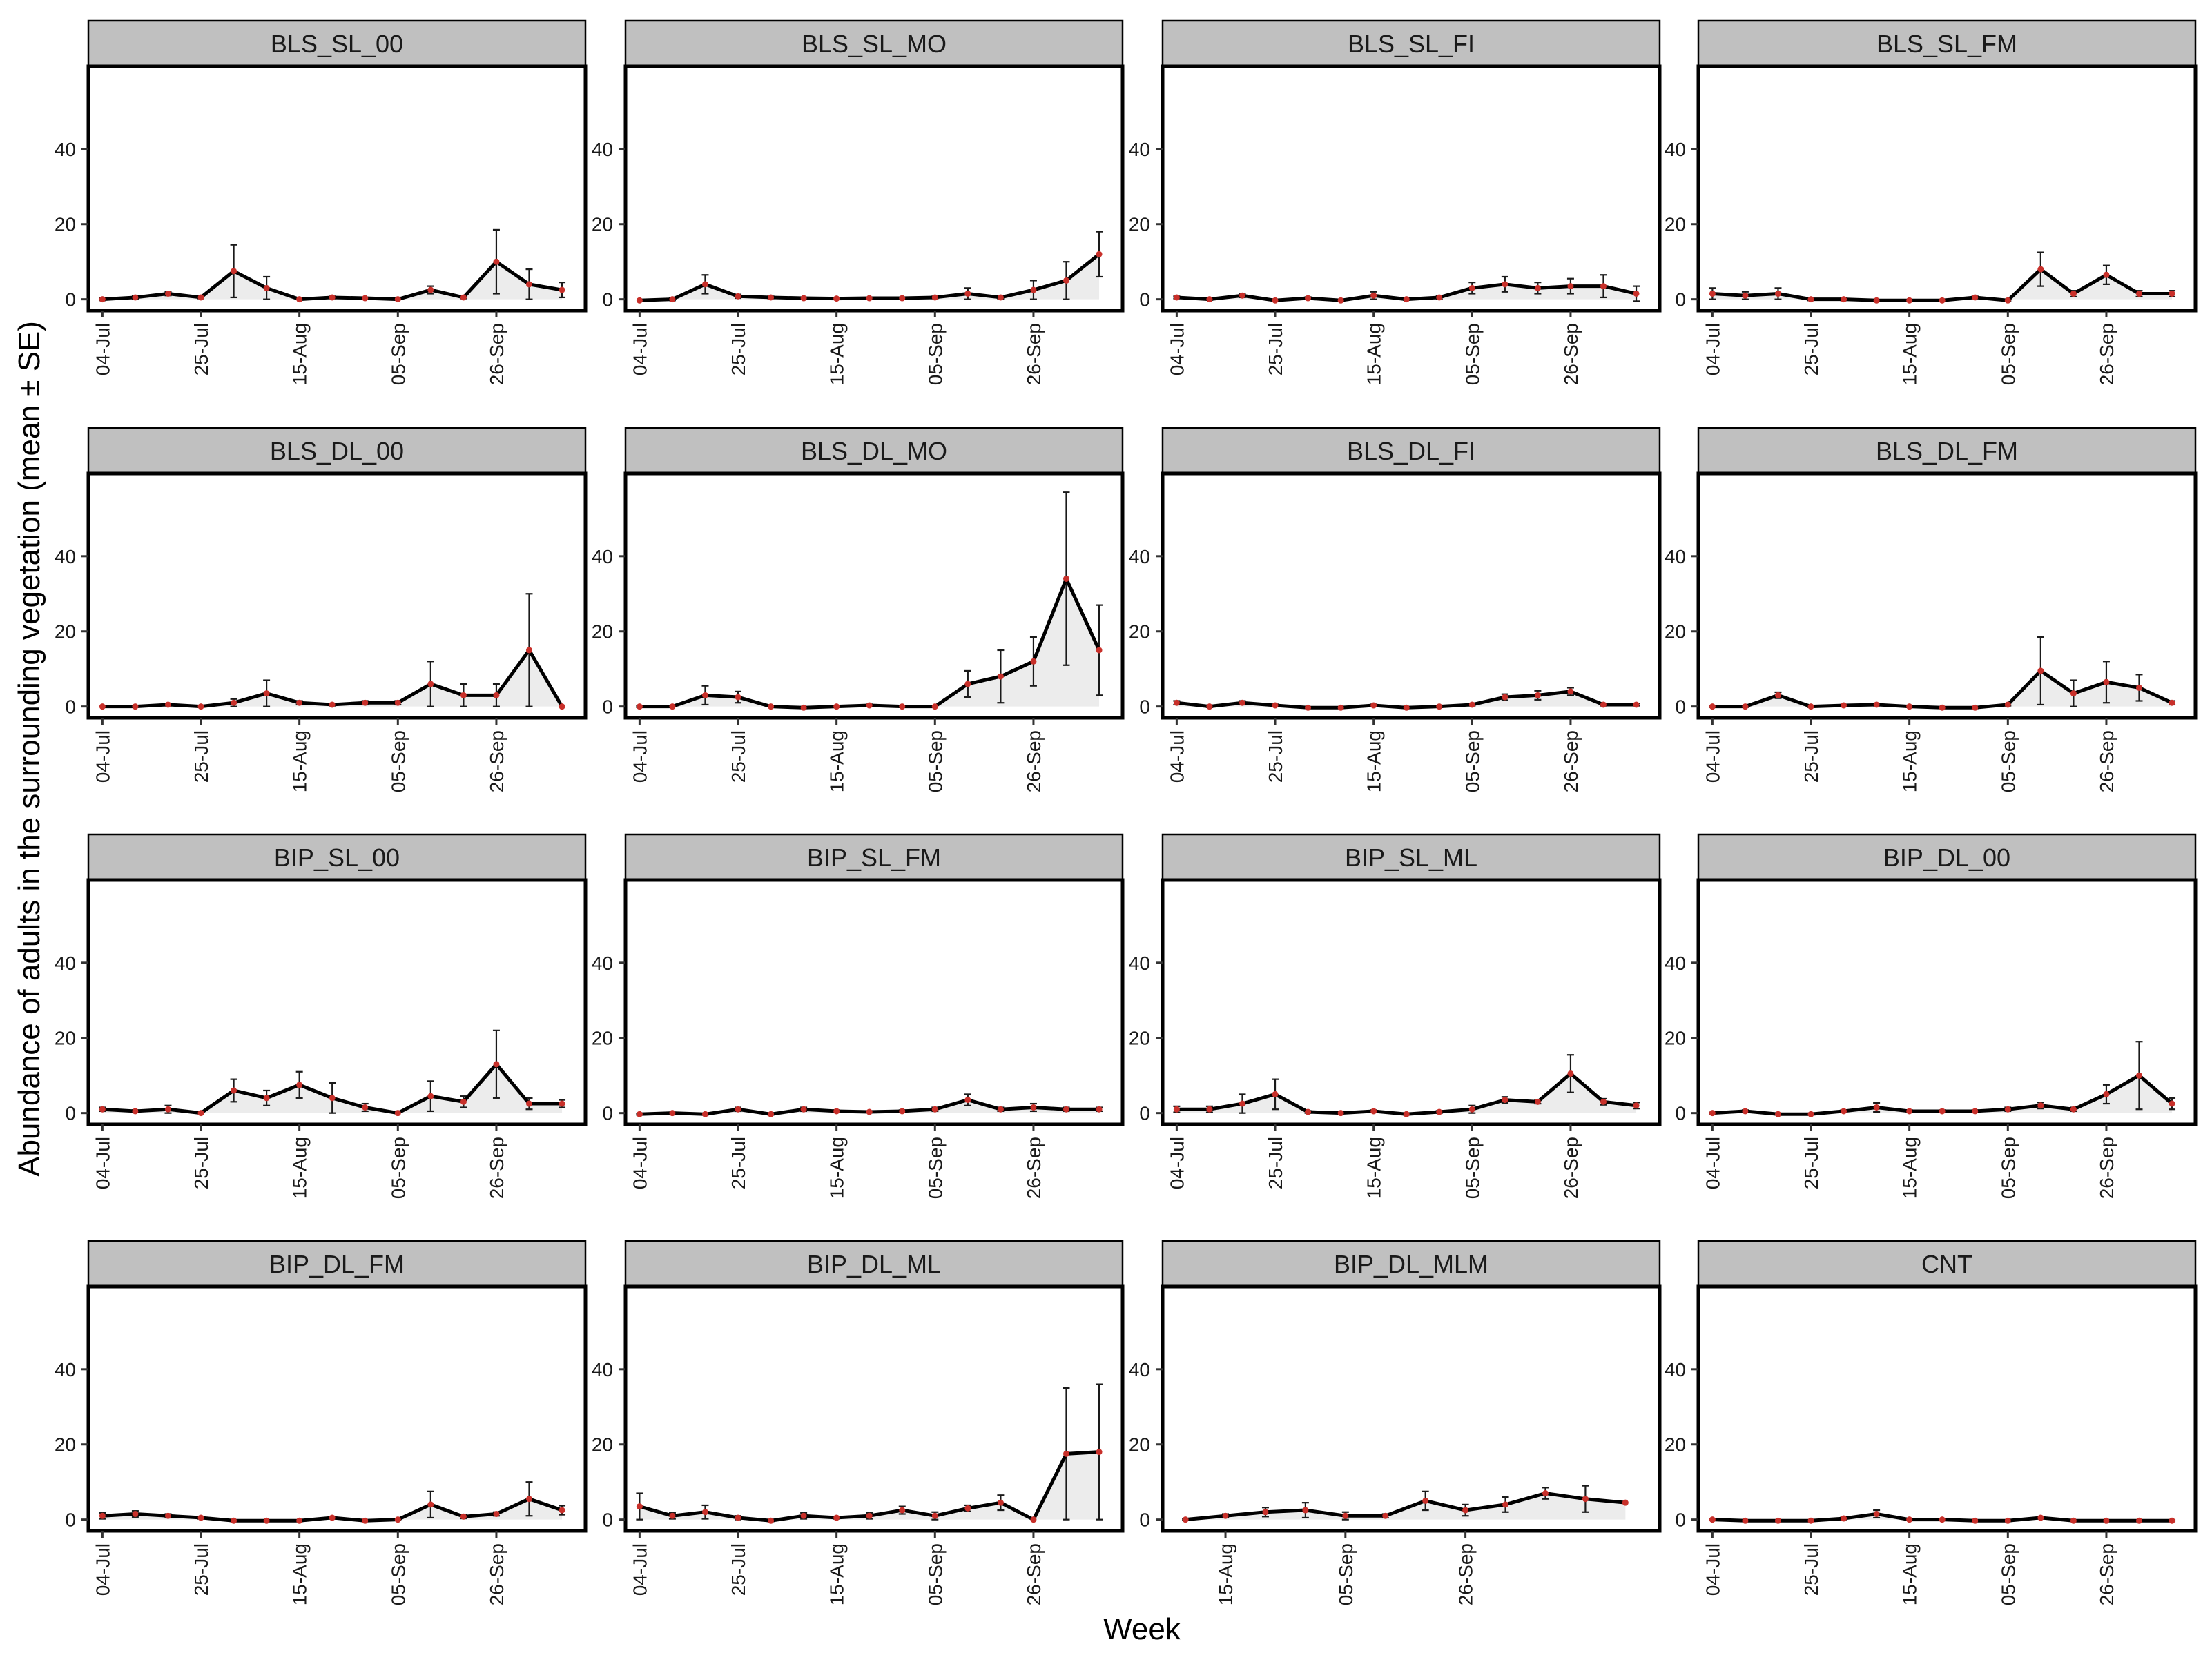 This screenshot has height=1662, width=2212. I want to click on x-tick-label: 15-Aug, so click(837, 761).